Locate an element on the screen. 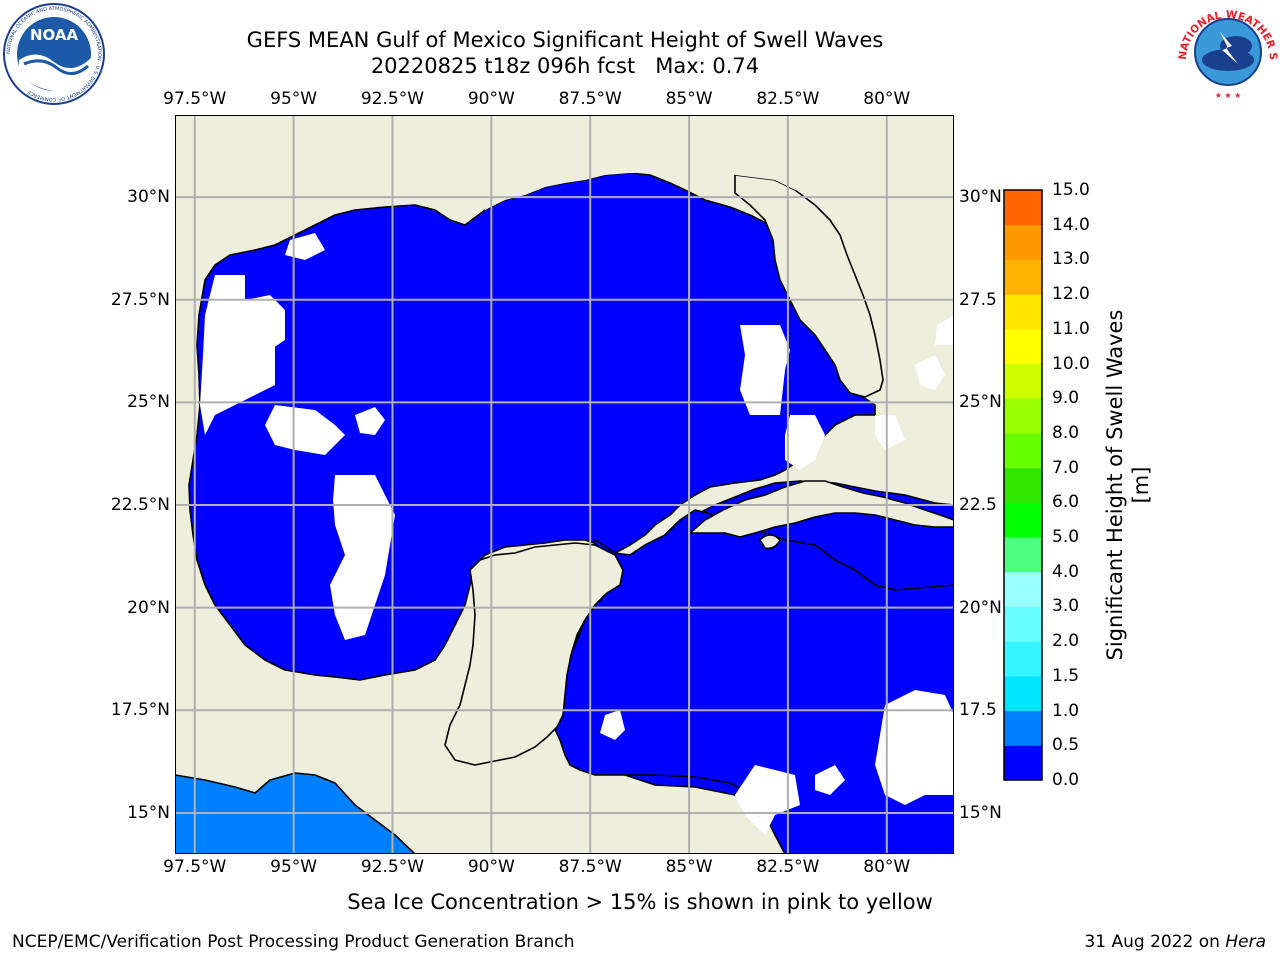  lat-tick-label-left: 17.5°N is located at coordinates (140, 710).